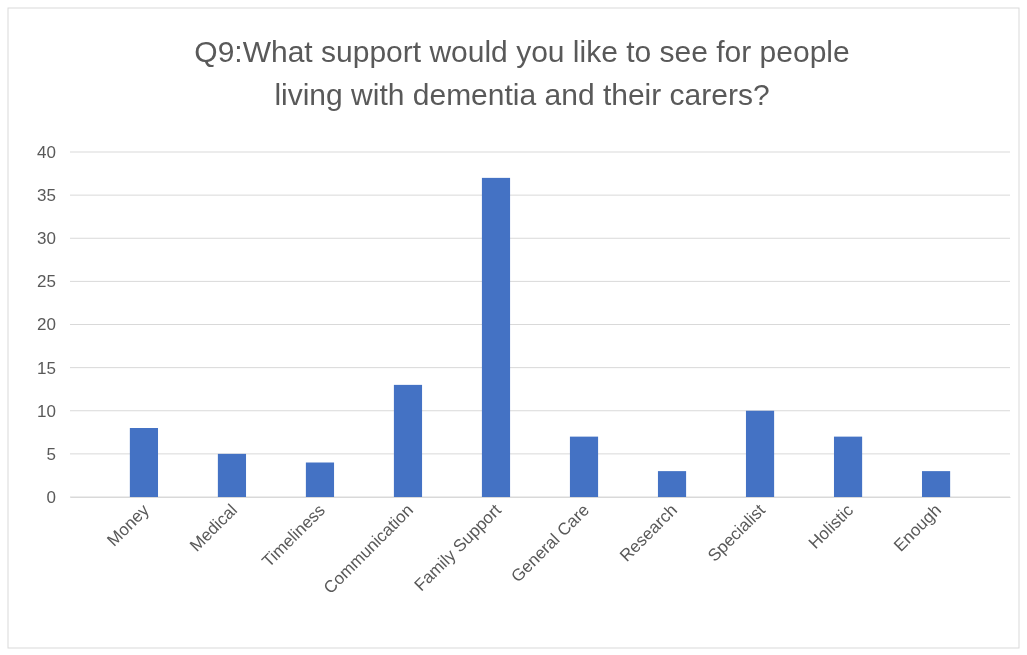 This screenshot has height=655, width=1027. Describe the element at coordinates (46, 282) in the screenshot. I see `y-tick-label: 25` at that location.